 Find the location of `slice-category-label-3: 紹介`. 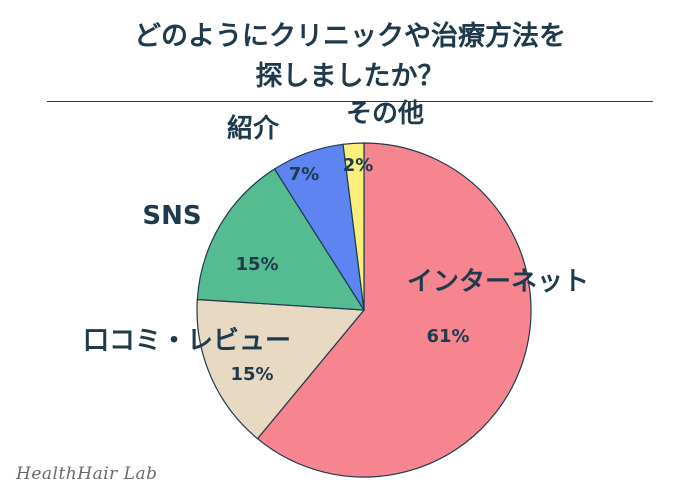

slice-category-label-3: 紹介 is located at coordinates (253, 128).